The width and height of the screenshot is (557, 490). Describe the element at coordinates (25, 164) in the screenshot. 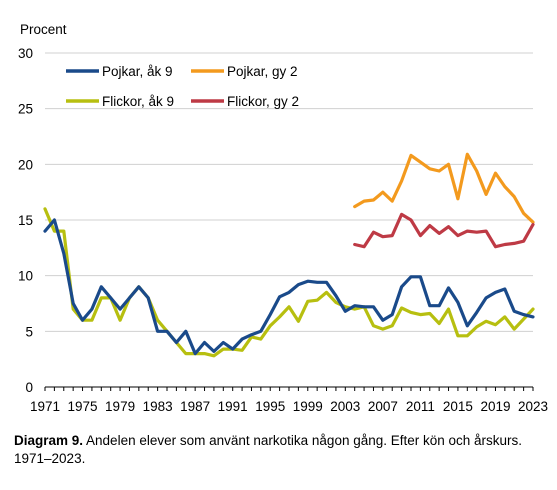

I see `y-tick-label: 20` at that location.